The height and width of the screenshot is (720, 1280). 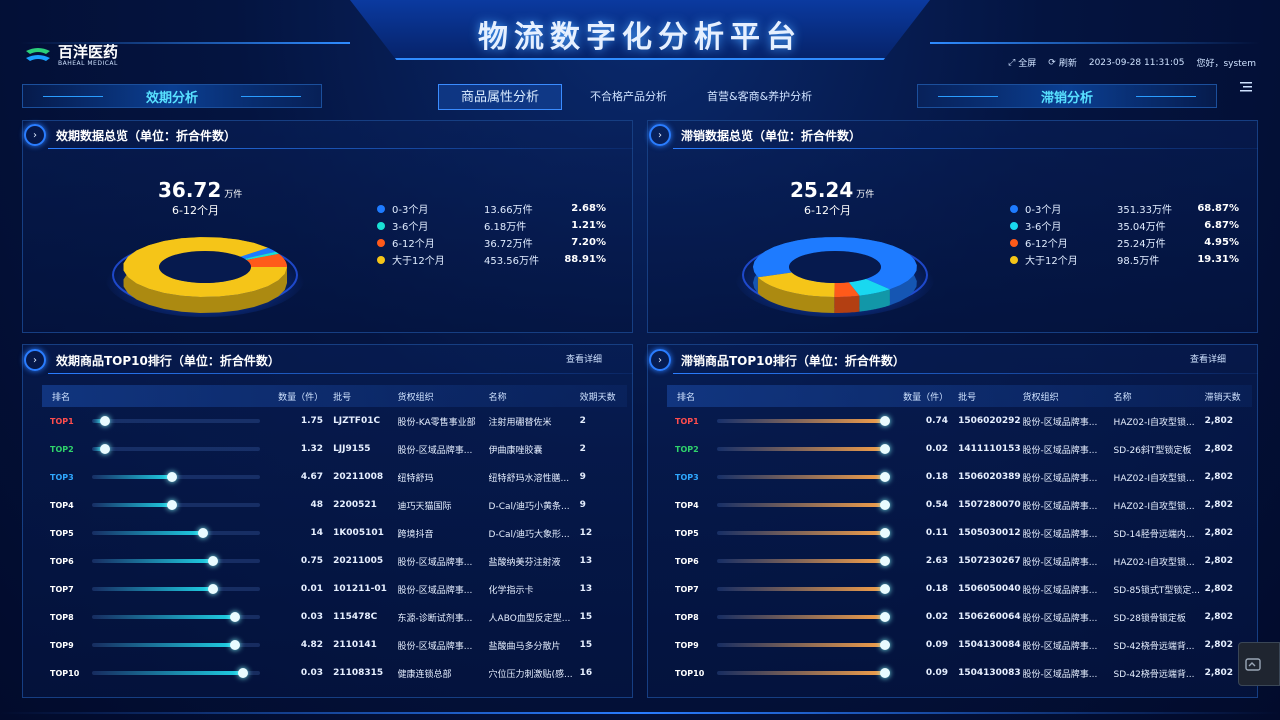 I want to click on legend-item: 大于12个月 98.5万件 19.31%, so click(x=1124, y=259).